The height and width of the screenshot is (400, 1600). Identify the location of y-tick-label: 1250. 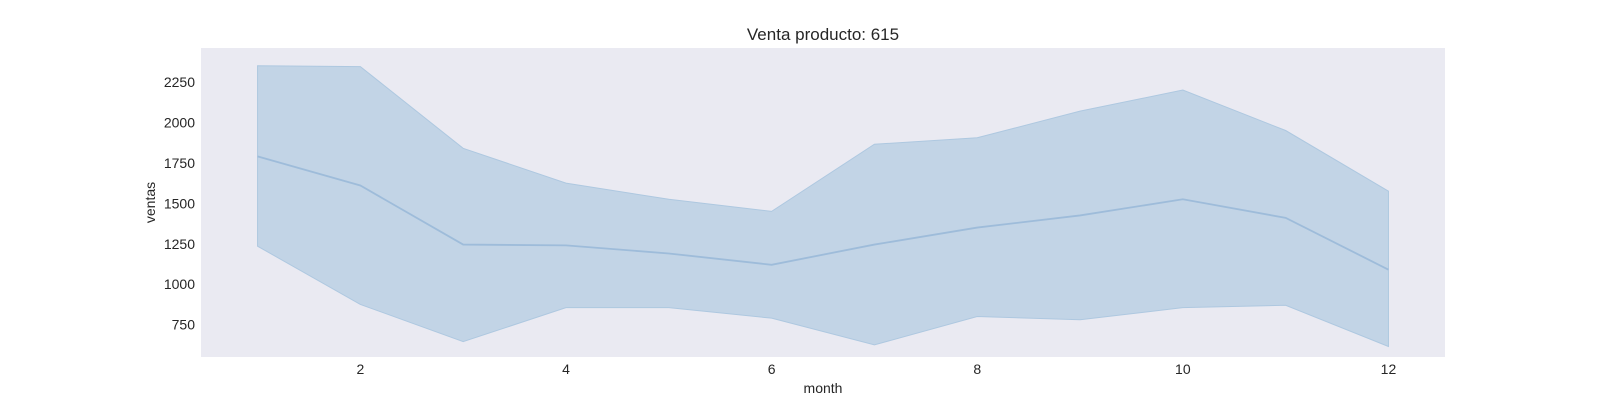
(179, 244).